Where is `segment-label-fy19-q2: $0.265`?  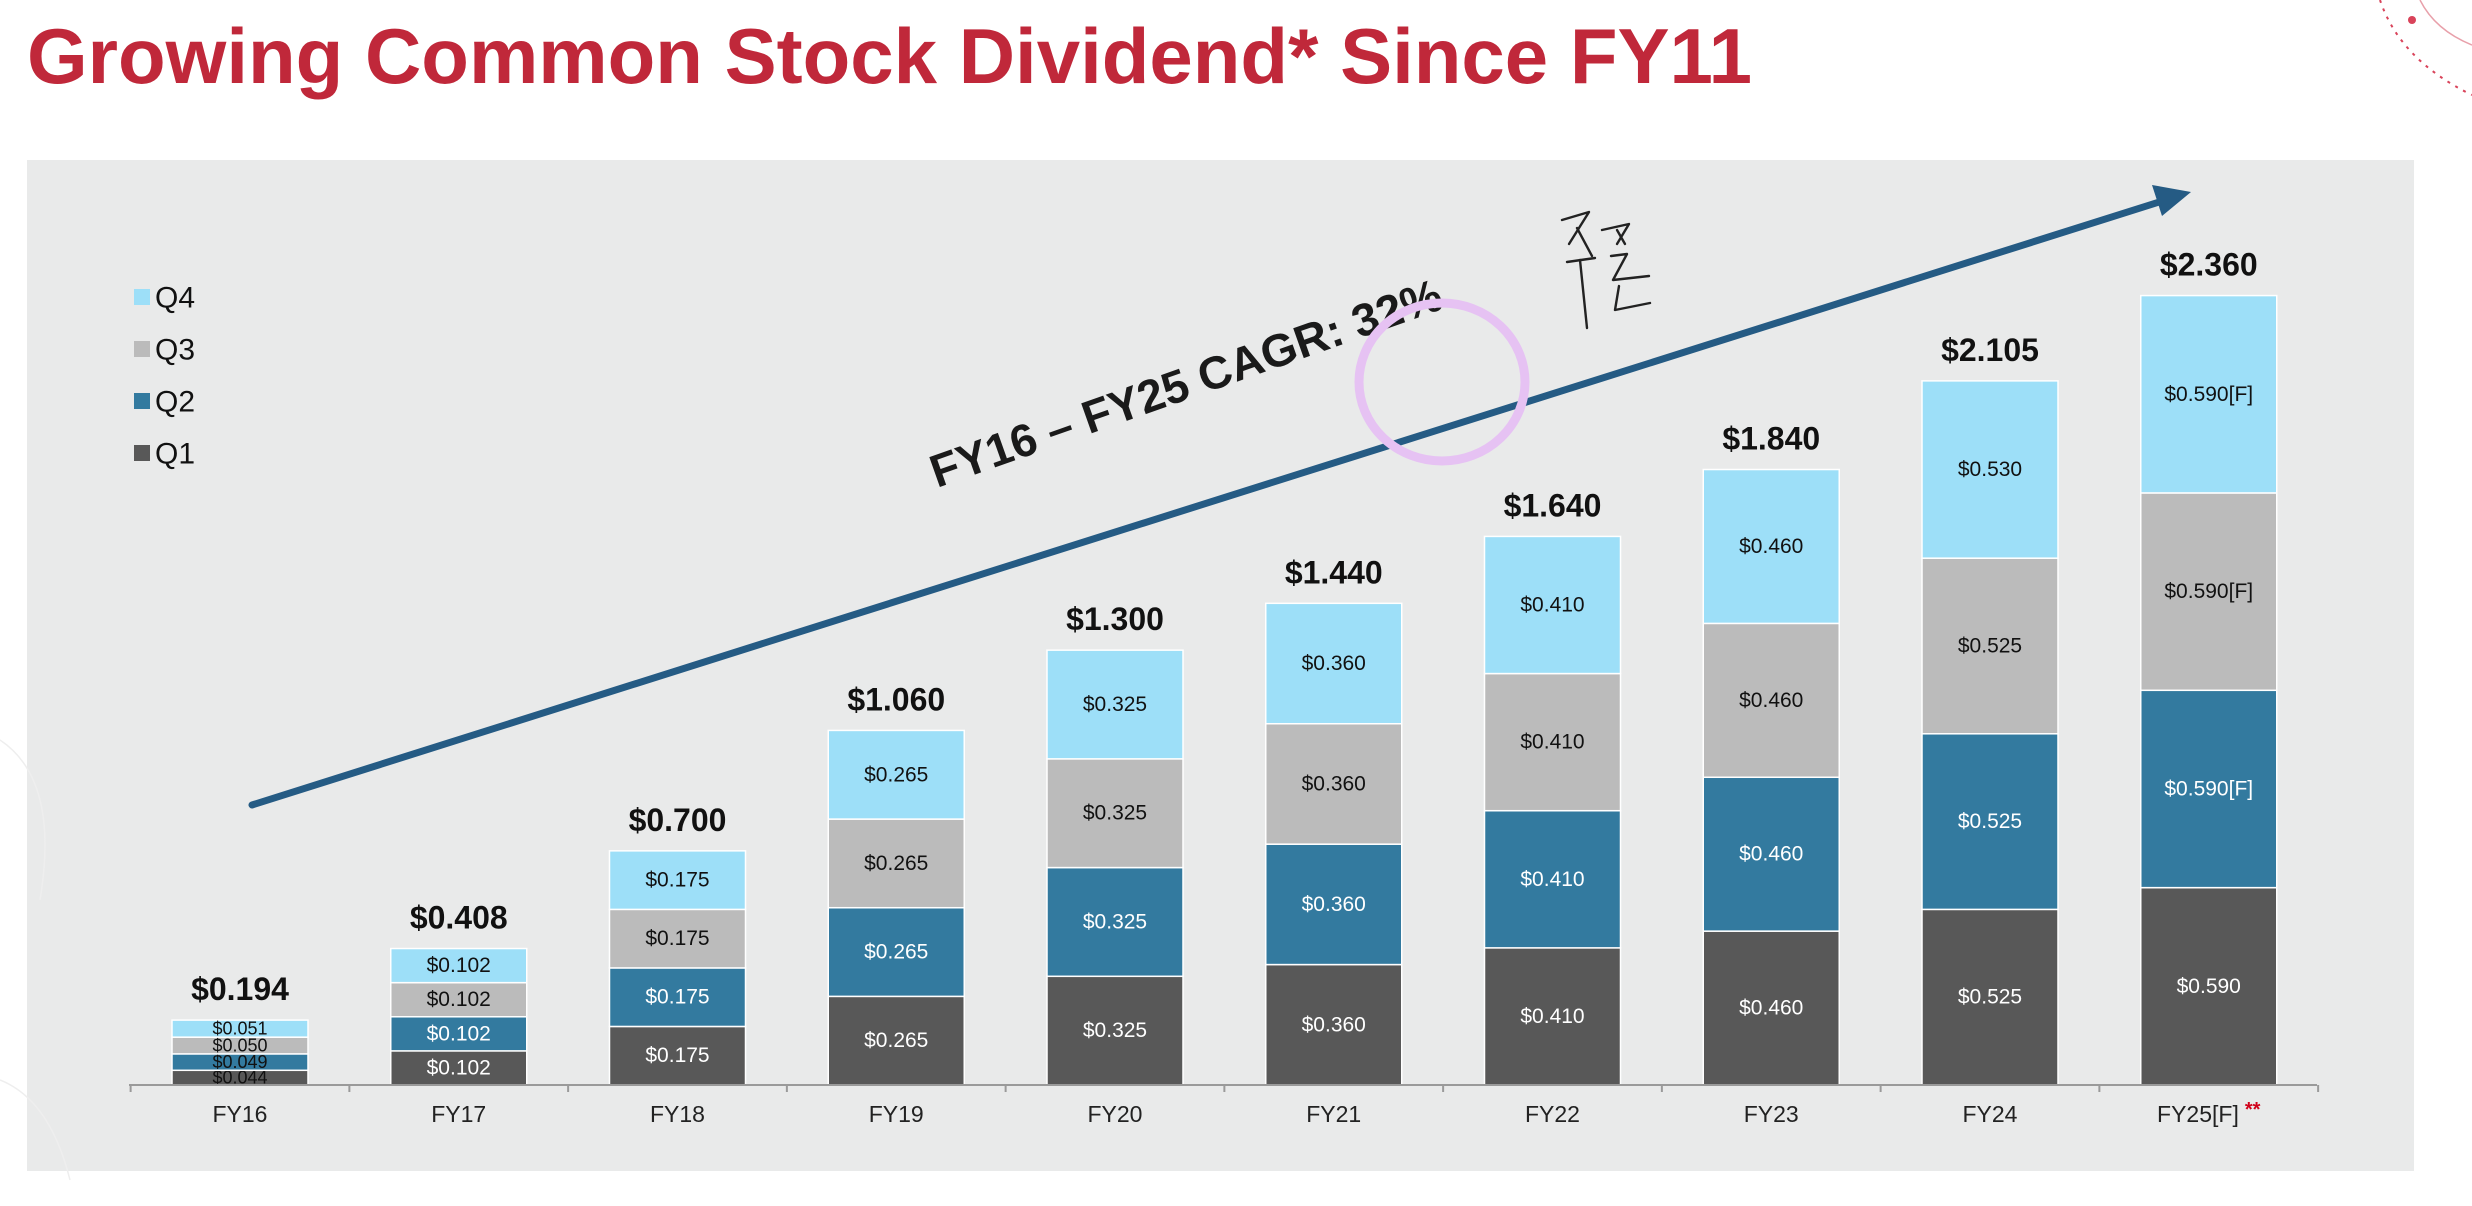
segment-label-fy19-q2: $0.265 is located at coordinates (896, 952).